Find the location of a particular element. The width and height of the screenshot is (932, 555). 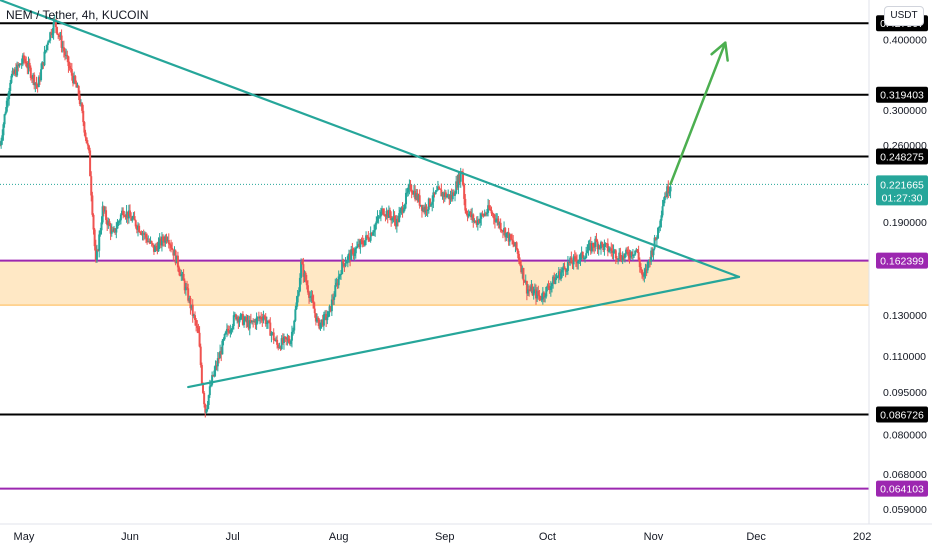

time-axis: May Jun Jul Aug Sep Oct Nov Dec 202 is located at coordinates (466, 533).